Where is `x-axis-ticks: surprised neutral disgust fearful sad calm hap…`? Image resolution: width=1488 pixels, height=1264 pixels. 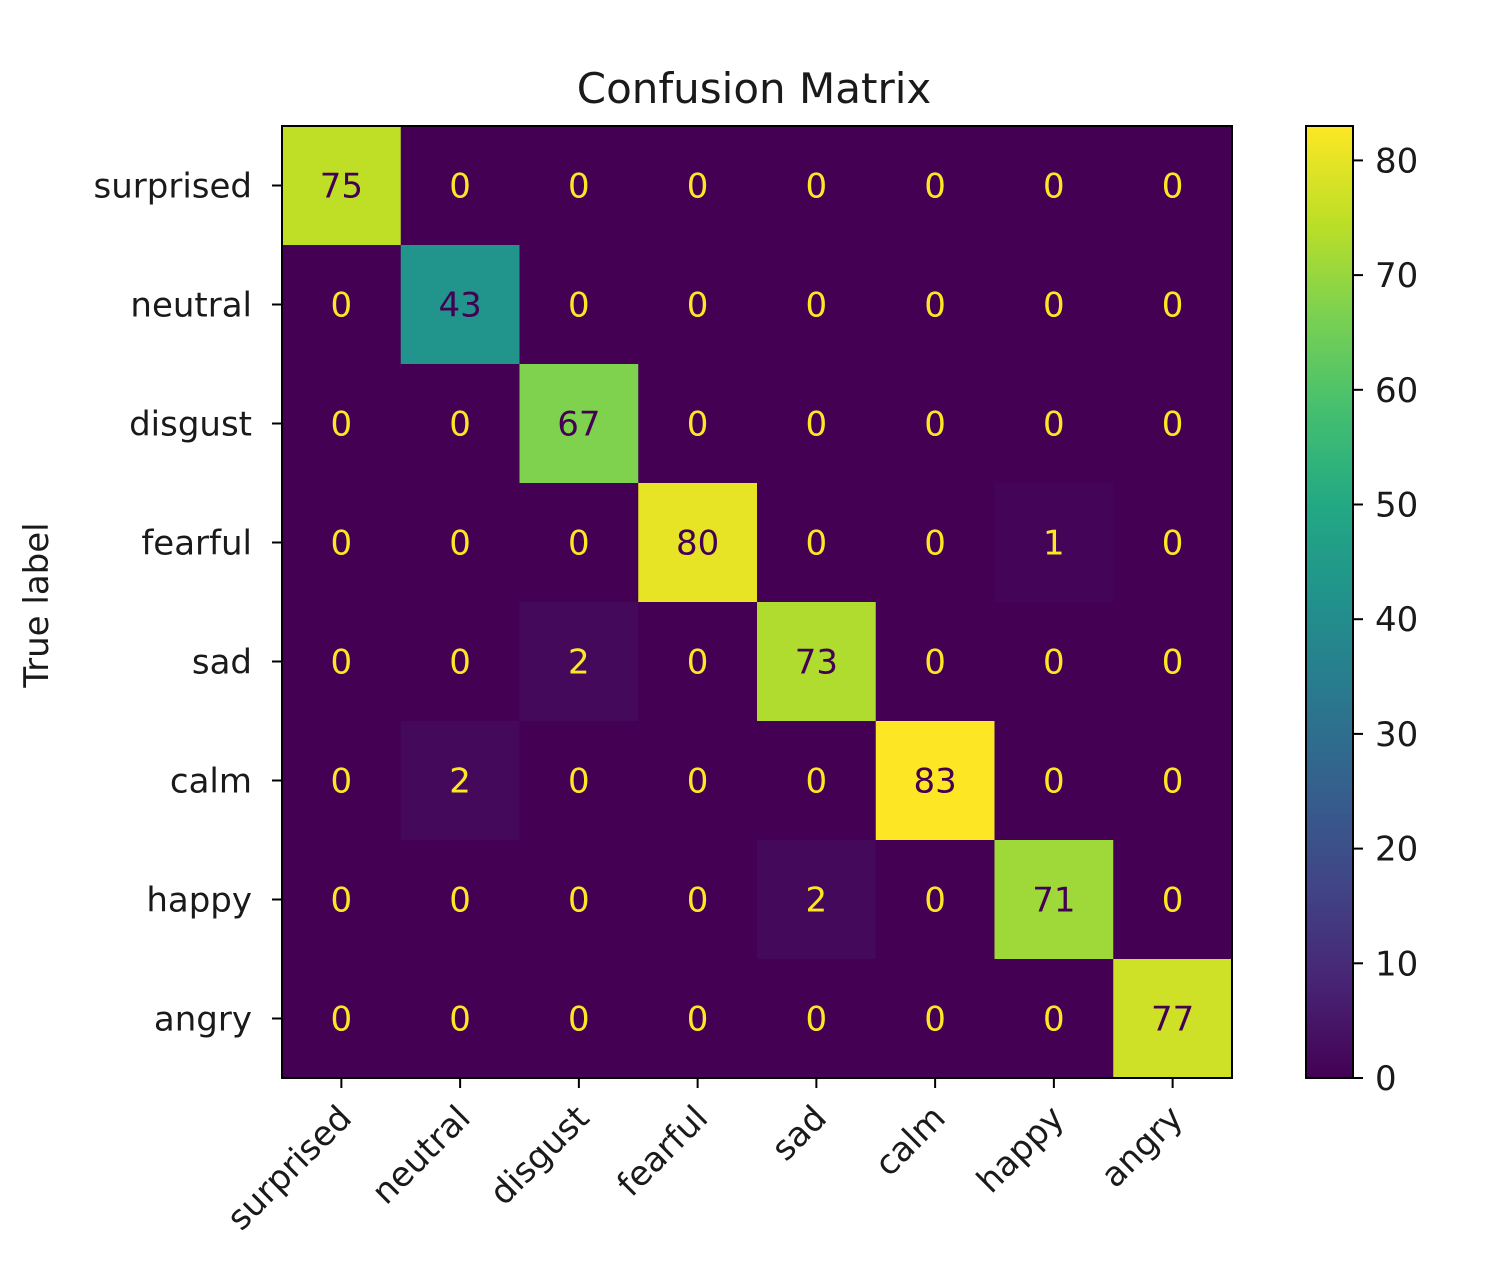
x-axis-ticks: surprised neutral disgust fearful sad calm hap… is located at coordinates (705, 1158).